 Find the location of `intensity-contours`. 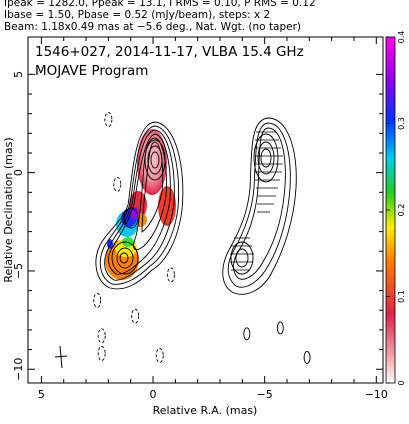

intensity-contours is located at coordinates (139, 205).